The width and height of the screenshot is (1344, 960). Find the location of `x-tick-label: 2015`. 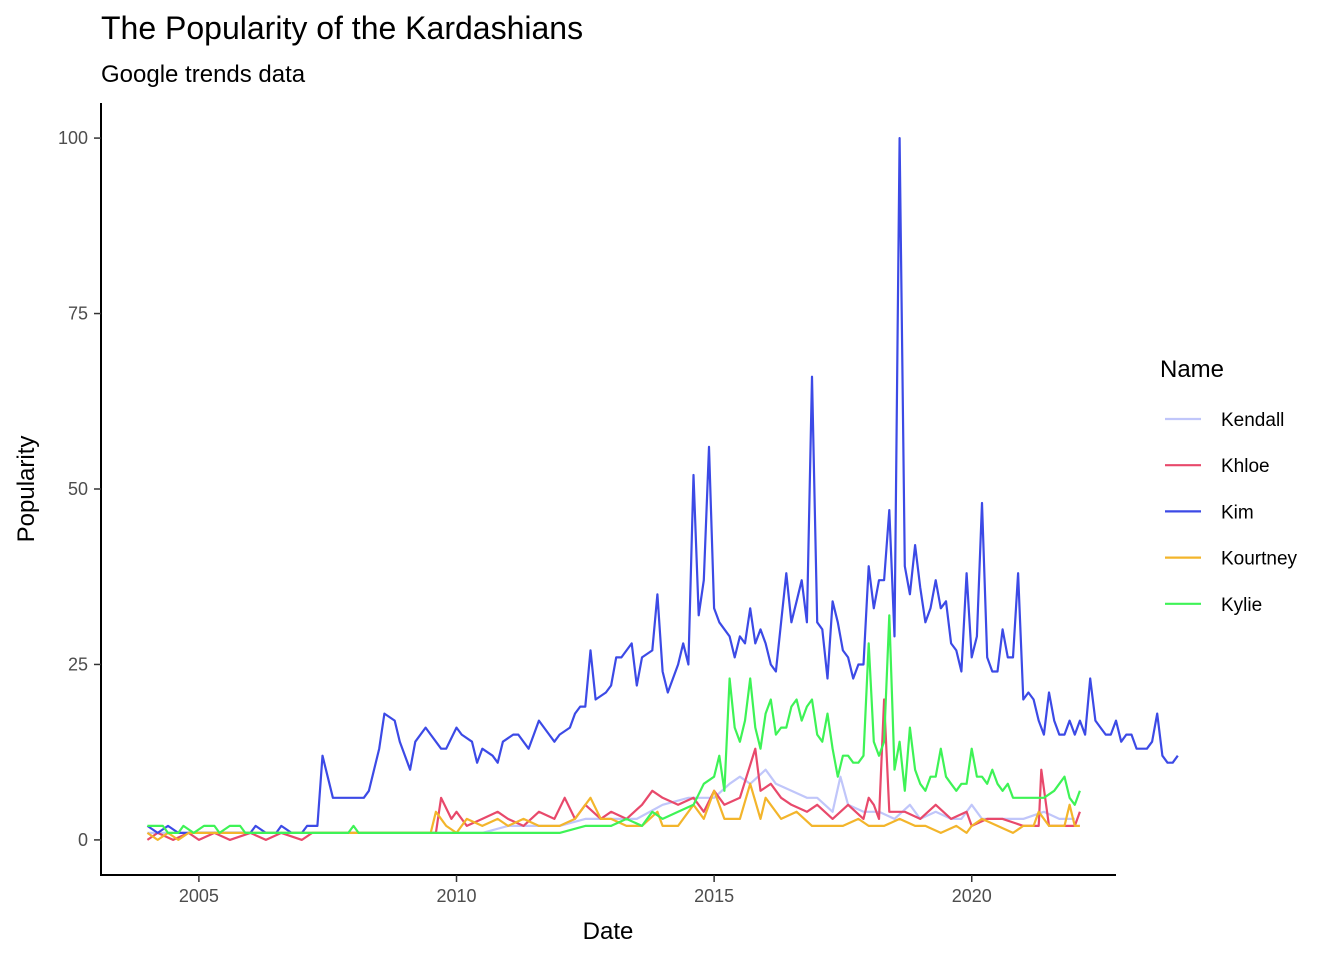

x-tick-label: 2015 is located at coordinates (714, 896).